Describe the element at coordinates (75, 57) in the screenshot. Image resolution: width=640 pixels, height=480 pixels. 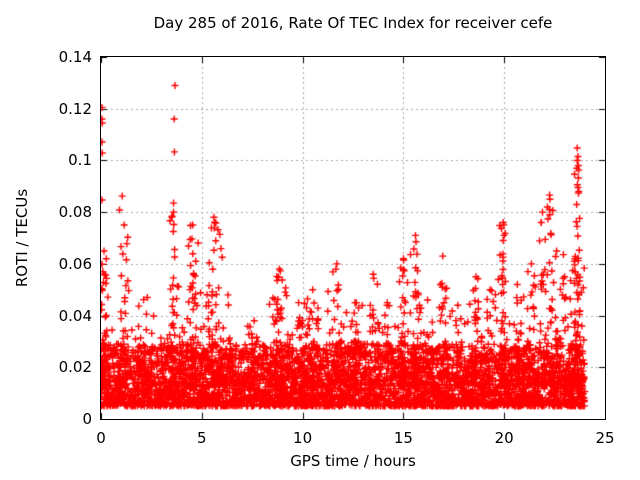
I see `y-tick-label: 0.14` at that location.